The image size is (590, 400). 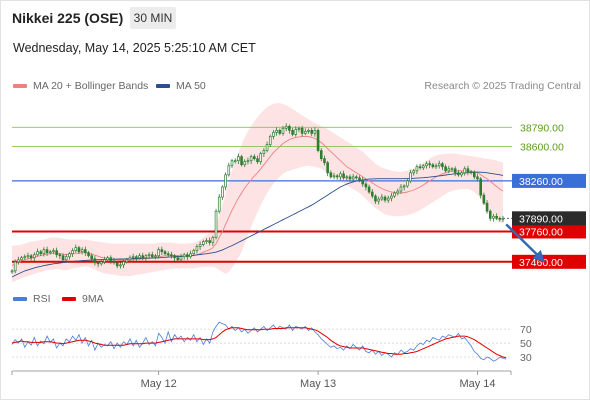 What do you see at coordinates (153, 18) in the screenshot?
I see `timeframe-button: 30 MIN` at bounding box center [153, 18].